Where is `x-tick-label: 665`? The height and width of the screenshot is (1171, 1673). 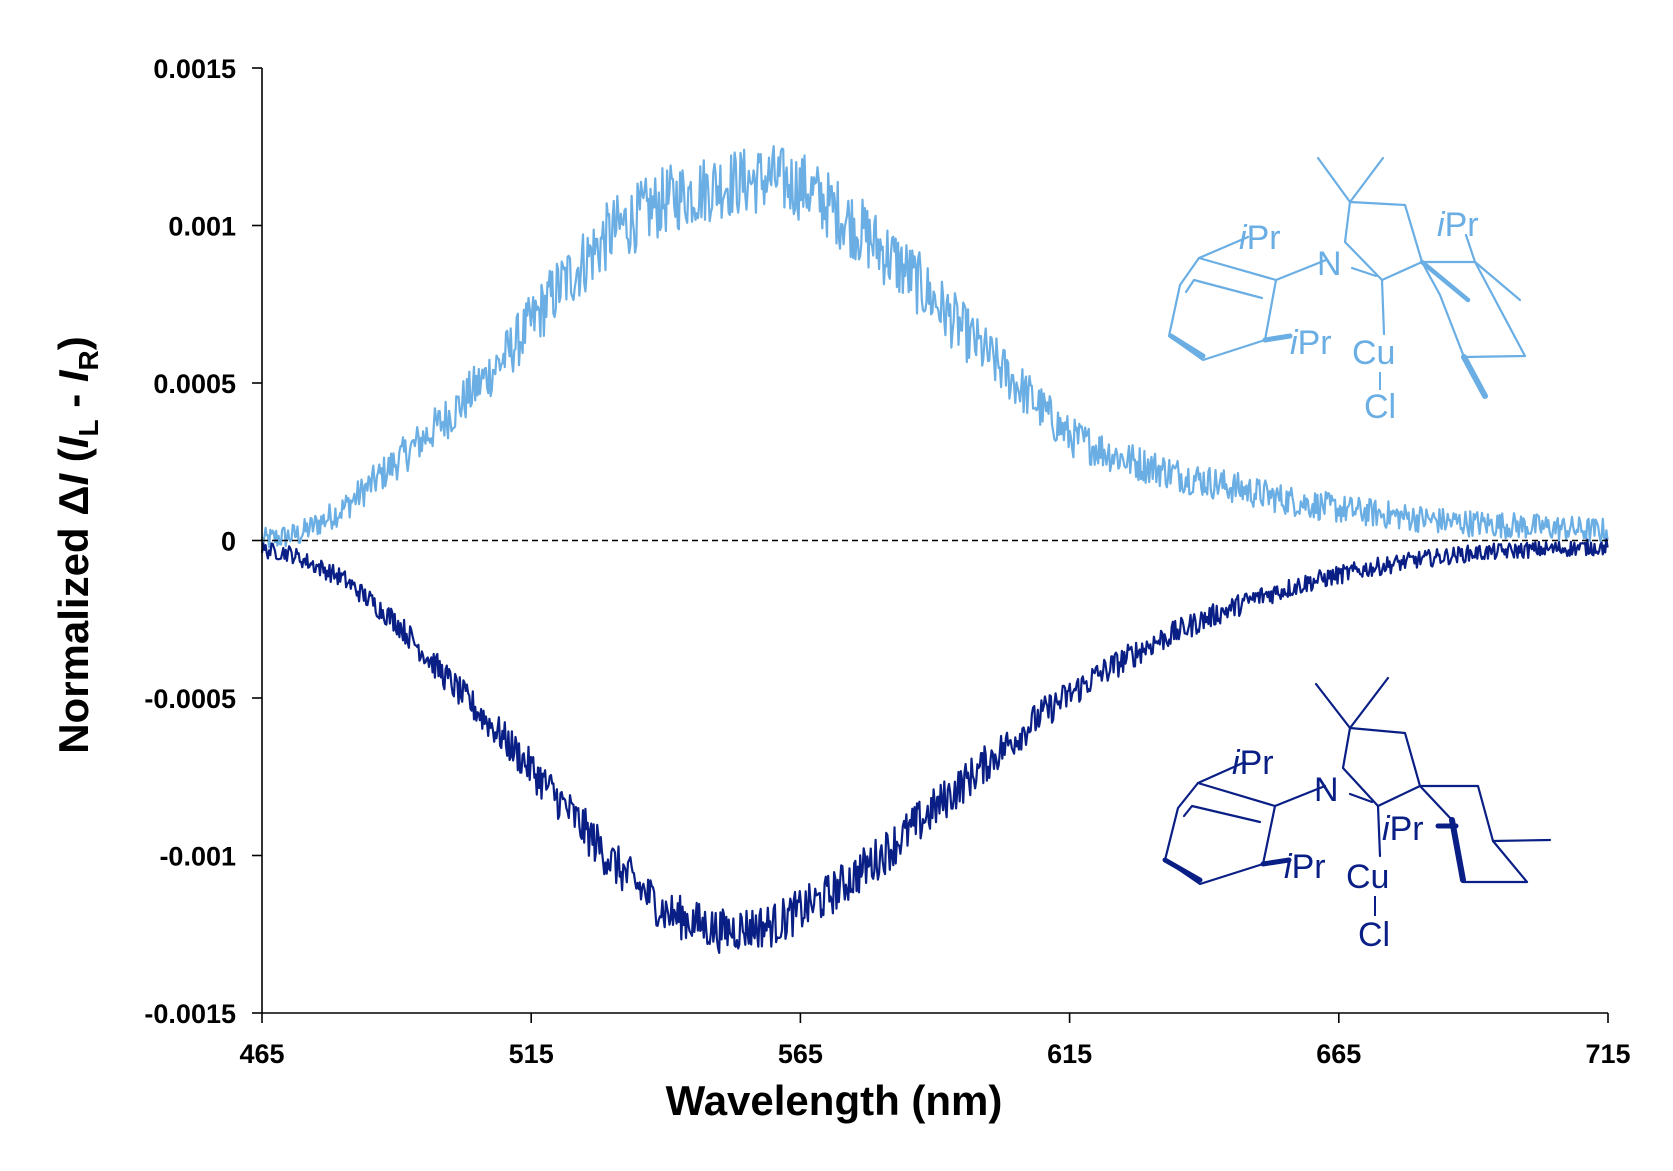 x-tick-label: 665 is located at coordinates (1338, 1054).